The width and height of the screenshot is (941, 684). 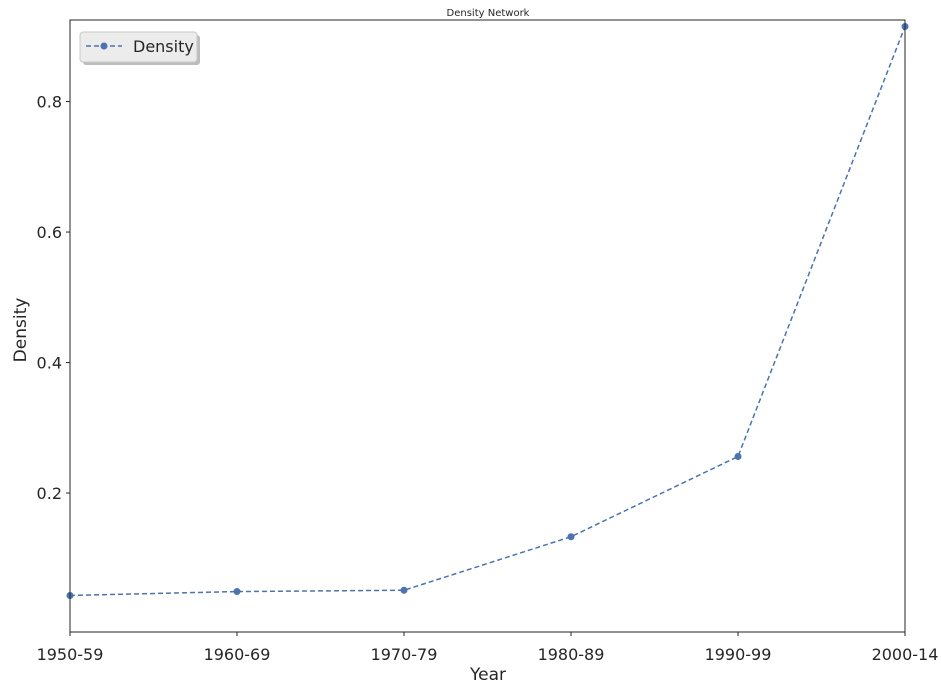 I want to click on x-tick-label: 1990-99, so click(x=738, y=654).